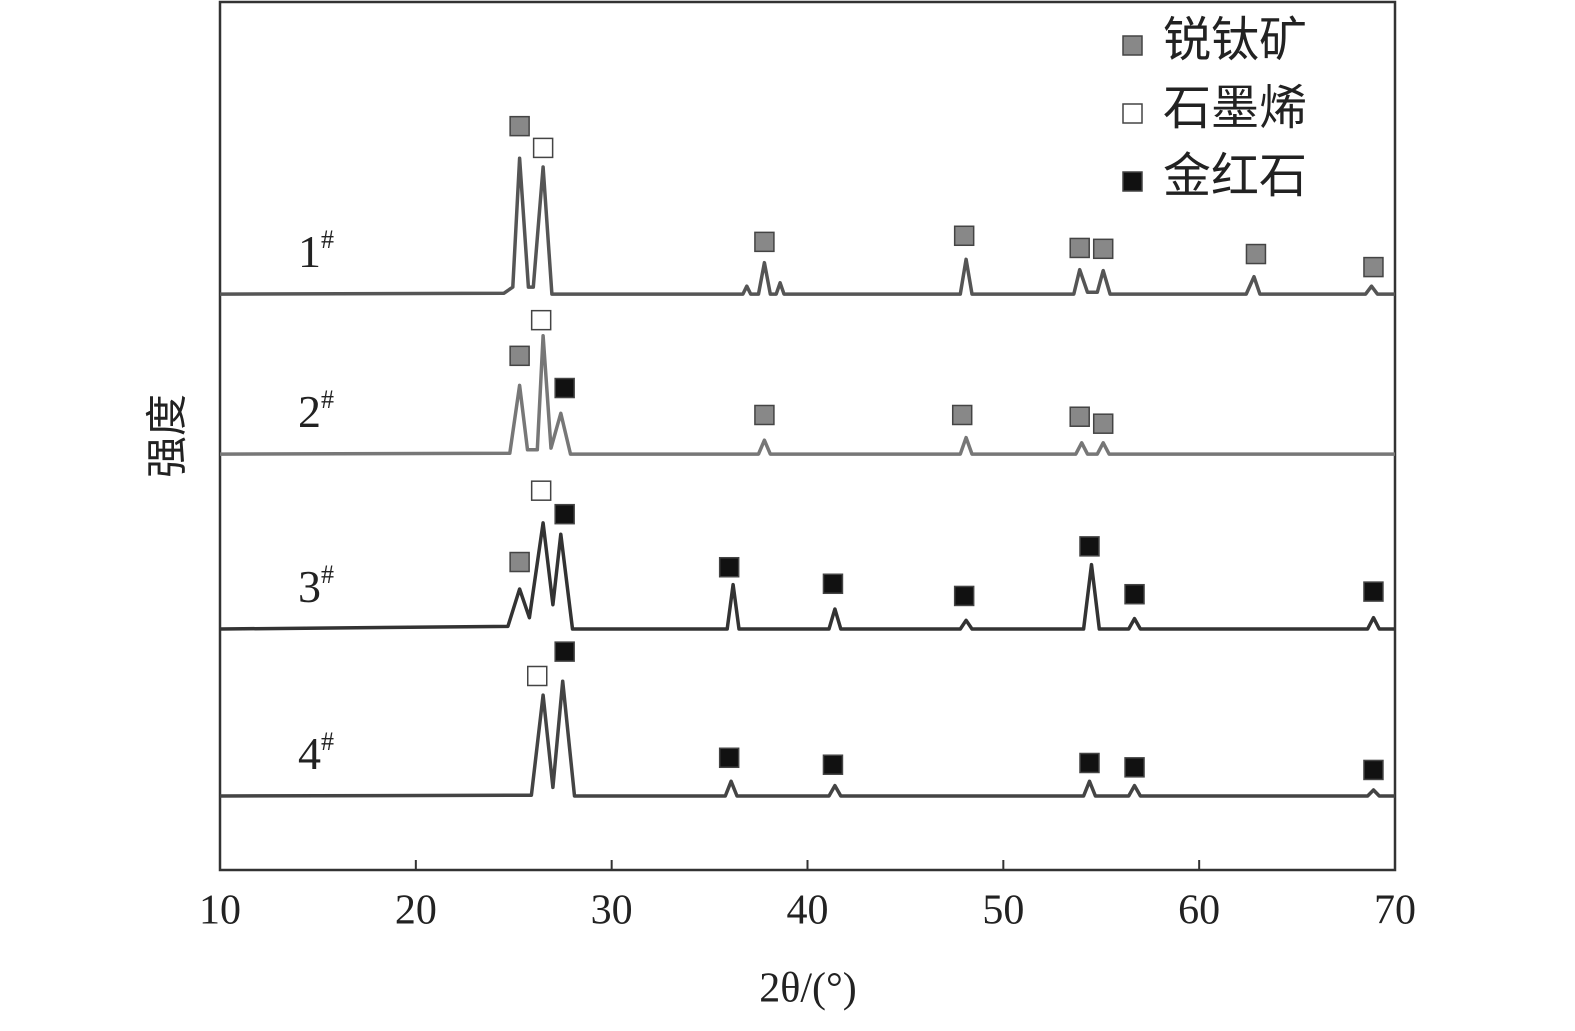 Image resolution: width=1575 pixels, height=1031 pixels. What do you see at coordinates (169, 436) in the screenshot?
I see `y-axis-label: 强度` at bounding box center [169, 436].